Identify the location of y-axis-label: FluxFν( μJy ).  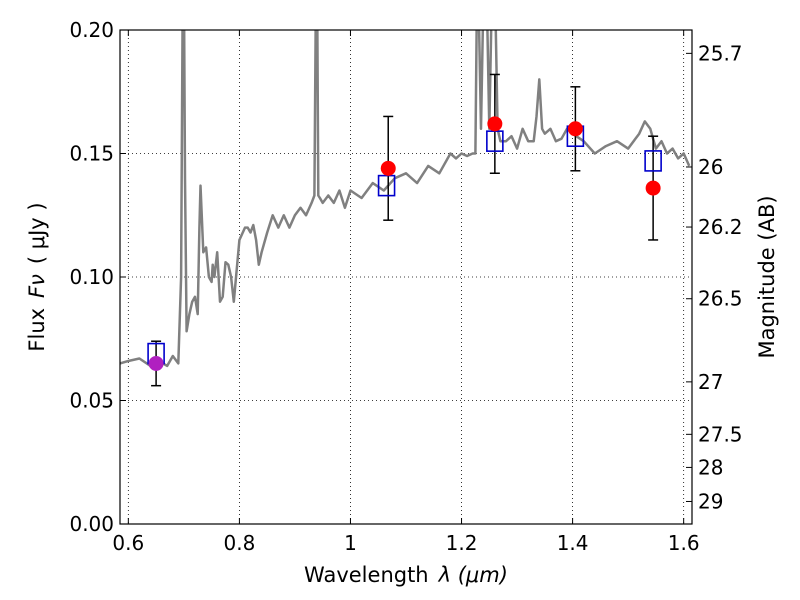
(37, 276).